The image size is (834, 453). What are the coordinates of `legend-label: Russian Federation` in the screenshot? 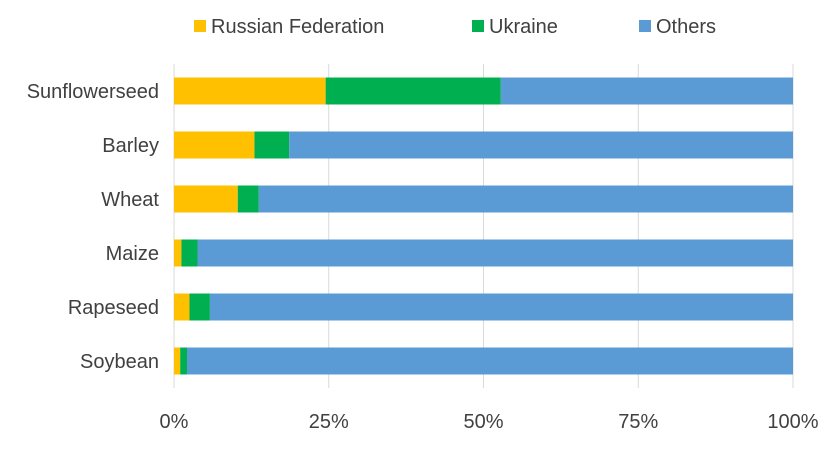 It's located at (297, 27).